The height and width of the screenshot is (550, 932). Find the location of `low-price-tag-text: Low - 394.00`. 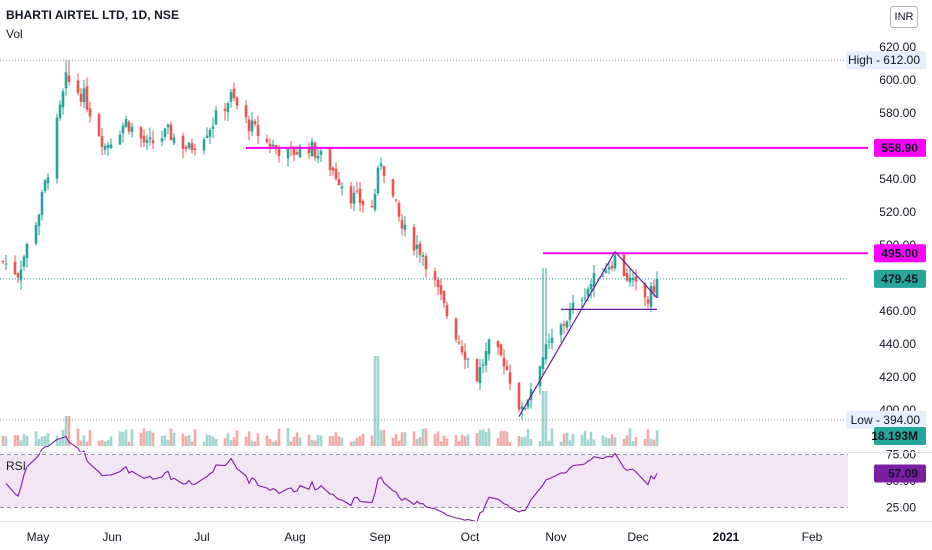

low-price-tag-text: Low - 394.00 is located at coordinates (886, 420).